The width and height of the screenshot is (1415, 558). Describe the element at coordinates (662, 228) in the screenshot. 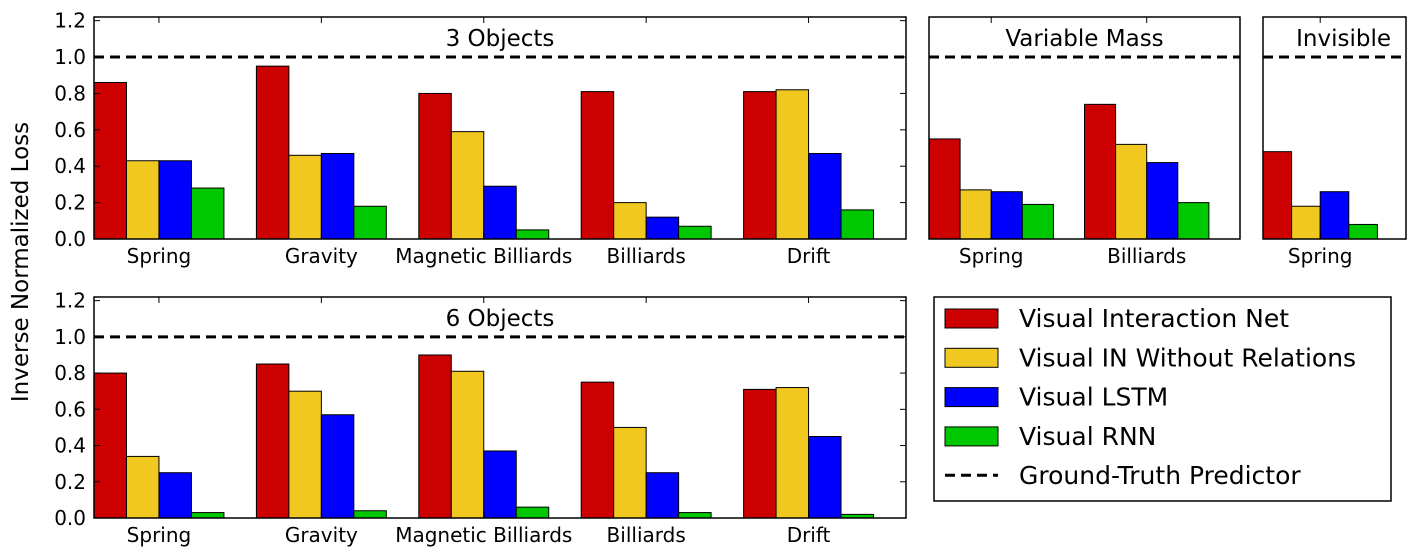

I see `bar-3obj-visual-lstm-billiards` at that location.